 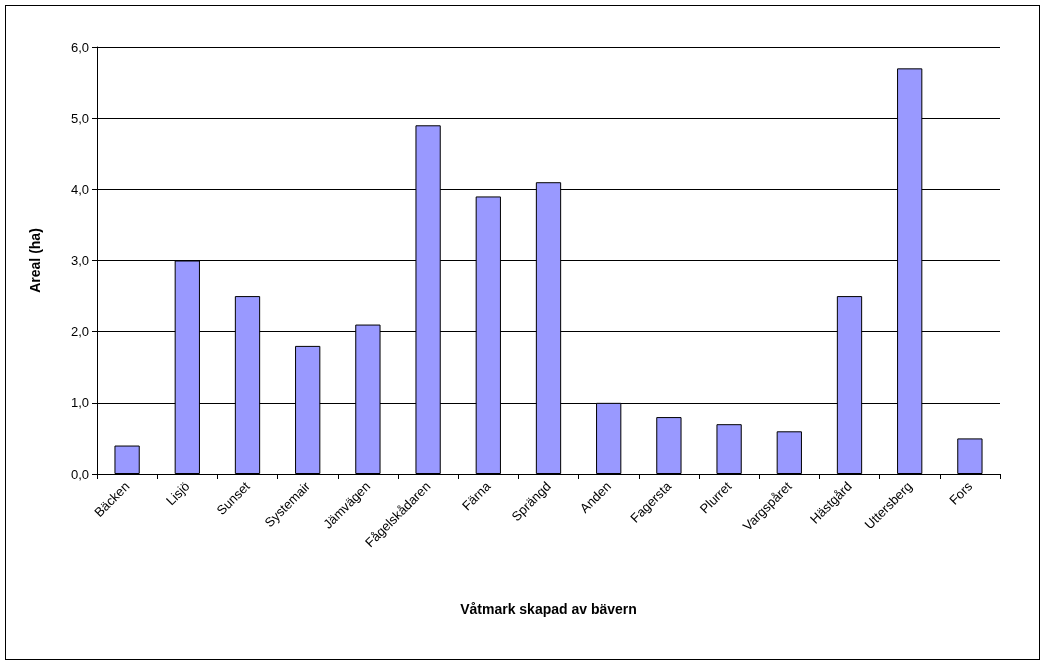 What do you see at coordinates (79, 47) in the screenshot?
I see `y-tick-label: 6,0` at bounding box center [79, 47].